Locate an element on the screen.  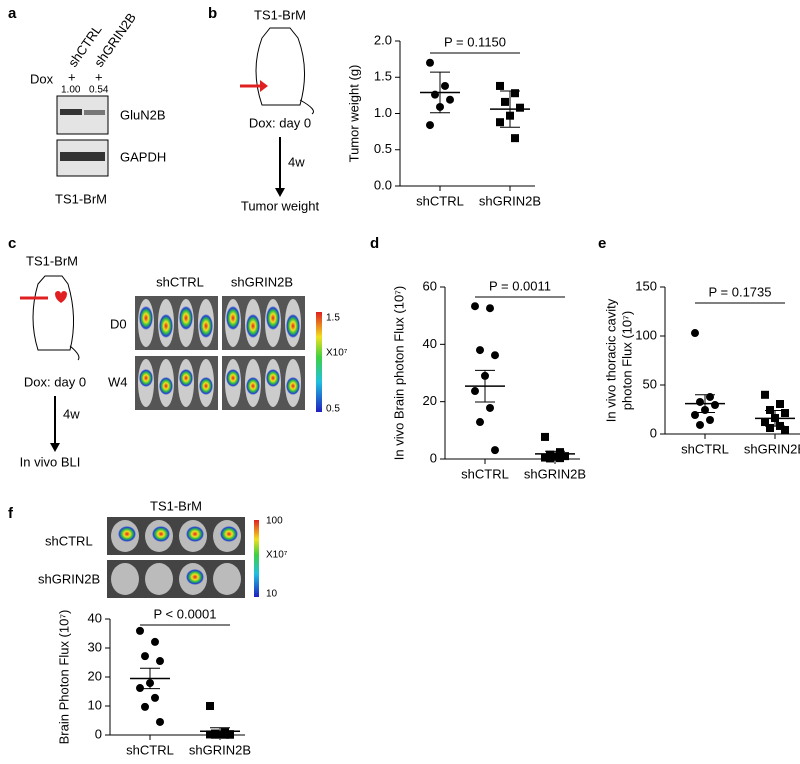
y-tick-label: 1.0 is located at coordinates (383, 112).